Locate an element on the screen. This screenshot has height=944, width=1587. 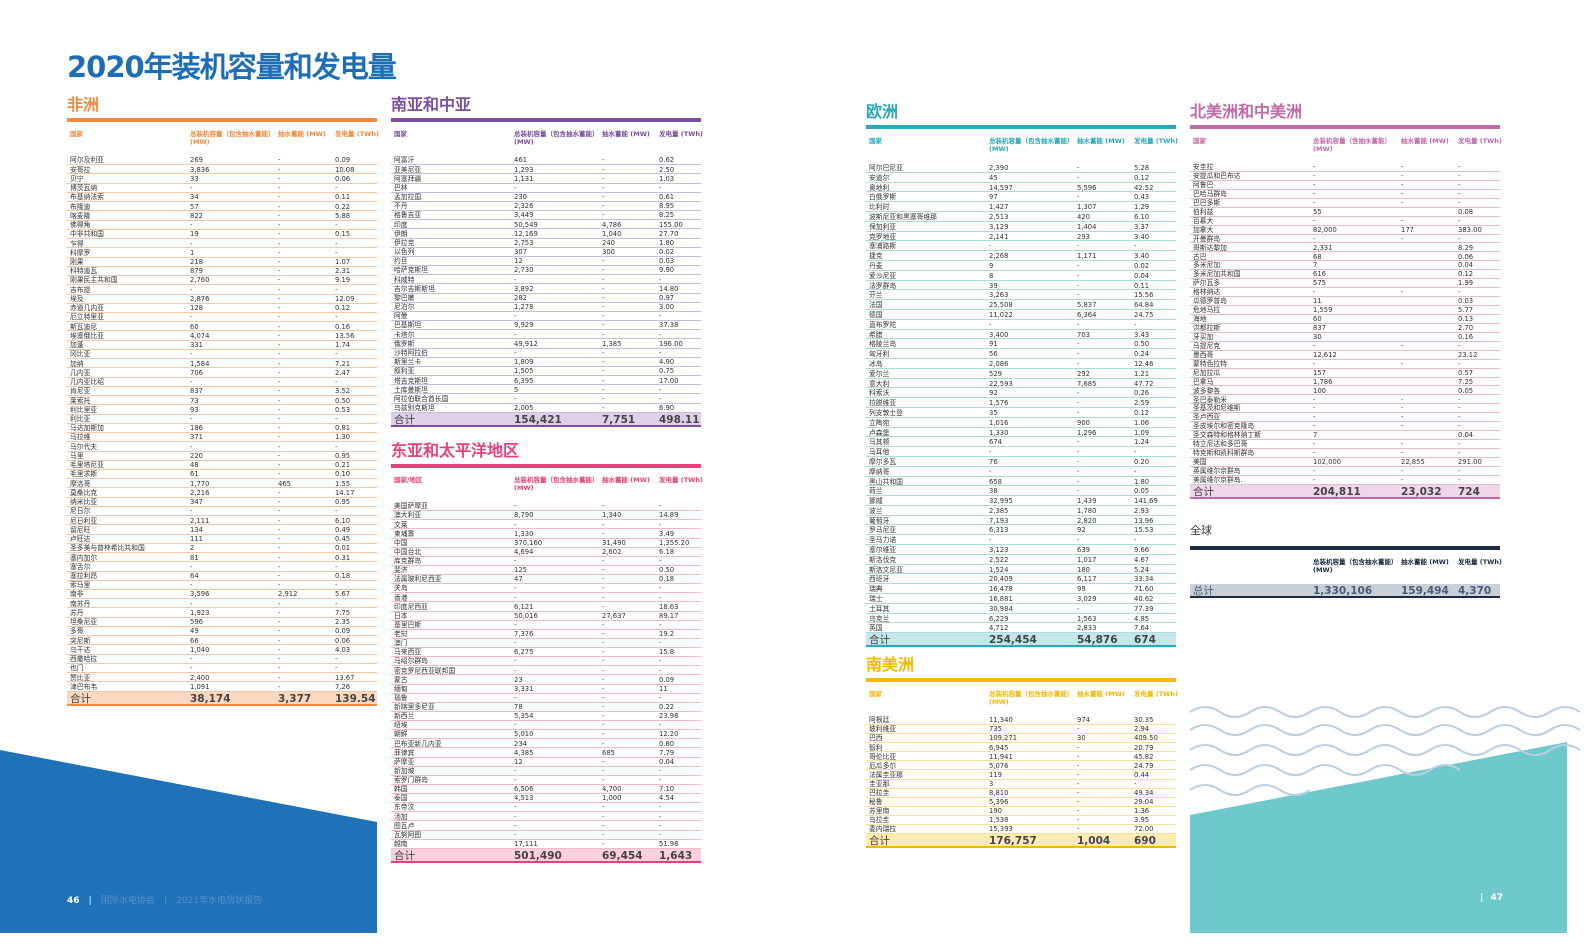
cell-capacity: 9 is located at coordinates (991, 265).